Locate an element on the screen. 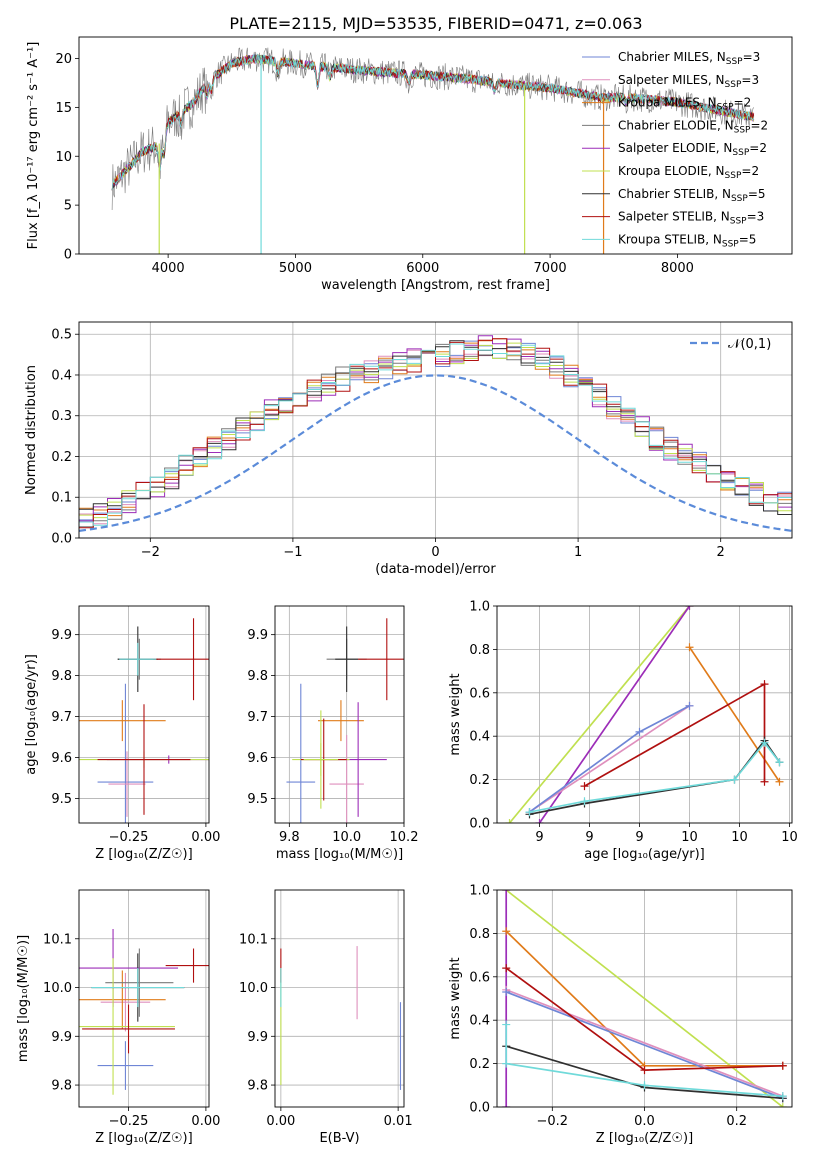  legend-label: Chabrier STELIB, N is located at coordinates (674, 194).